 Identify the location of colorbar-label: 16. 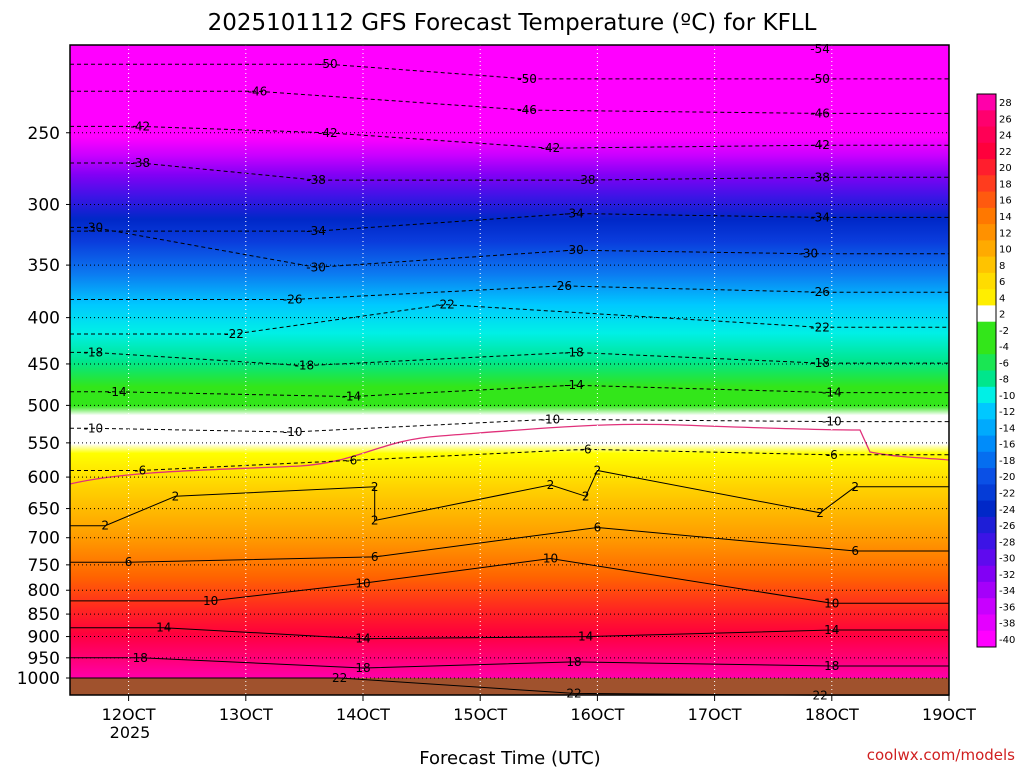
(1005, 201).